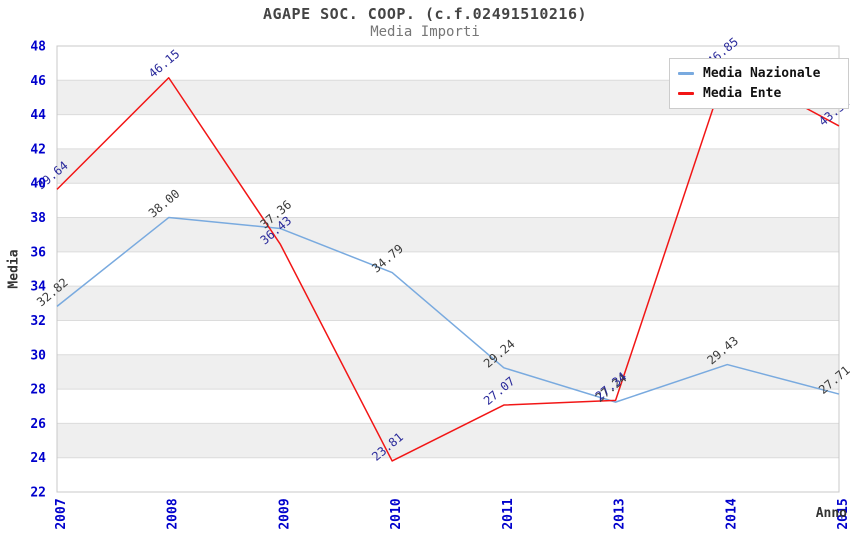  I want to click on legend-item: Media Nazionale, so click(763, 73).